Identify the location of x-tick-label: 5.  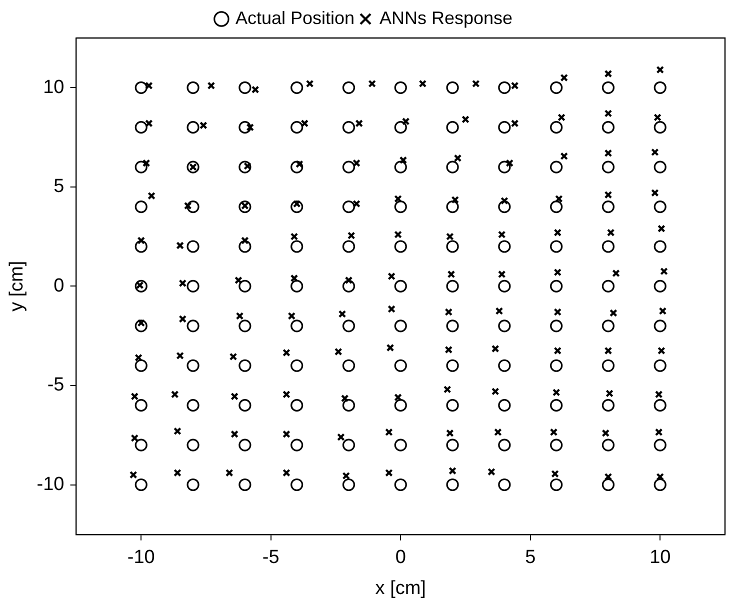
(530, 557).